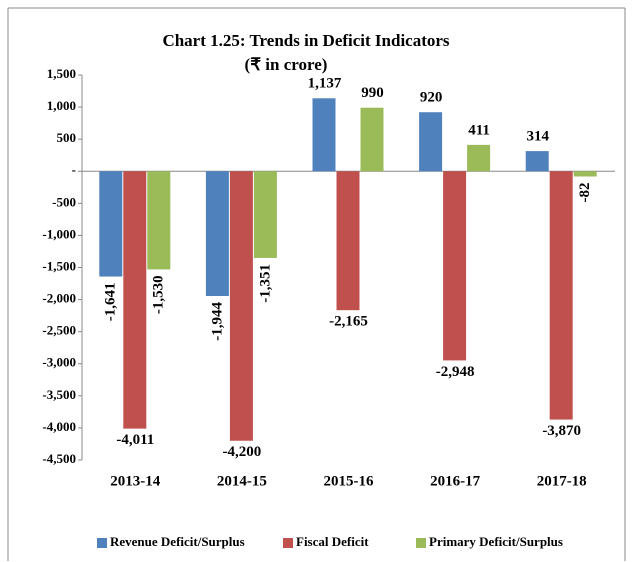 This screenshot has height=562, width=632. What do you see at coordinates (64, 201) in the screenshot?
I see `y-tick-label: -500` at bounding box center [64, 201].